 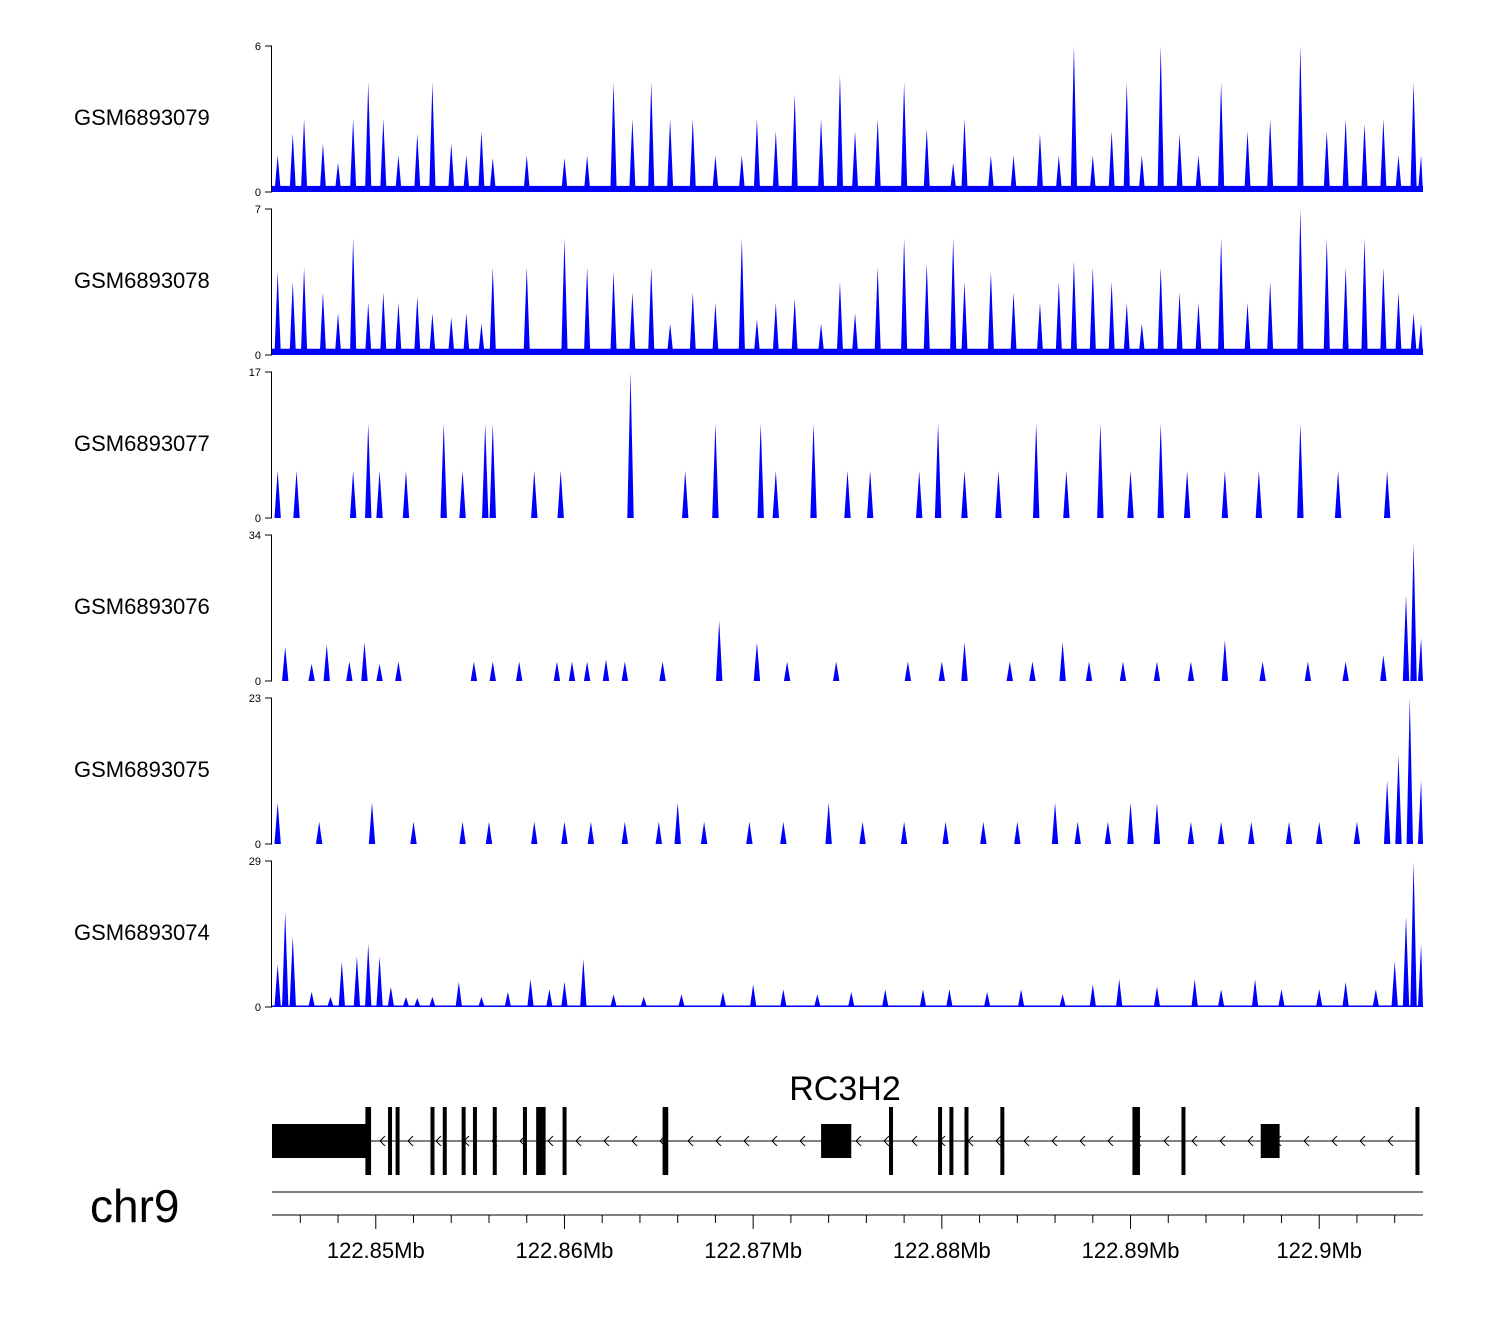 I want to click on y-tick-label-max: 23, so click(x=255, y=699).